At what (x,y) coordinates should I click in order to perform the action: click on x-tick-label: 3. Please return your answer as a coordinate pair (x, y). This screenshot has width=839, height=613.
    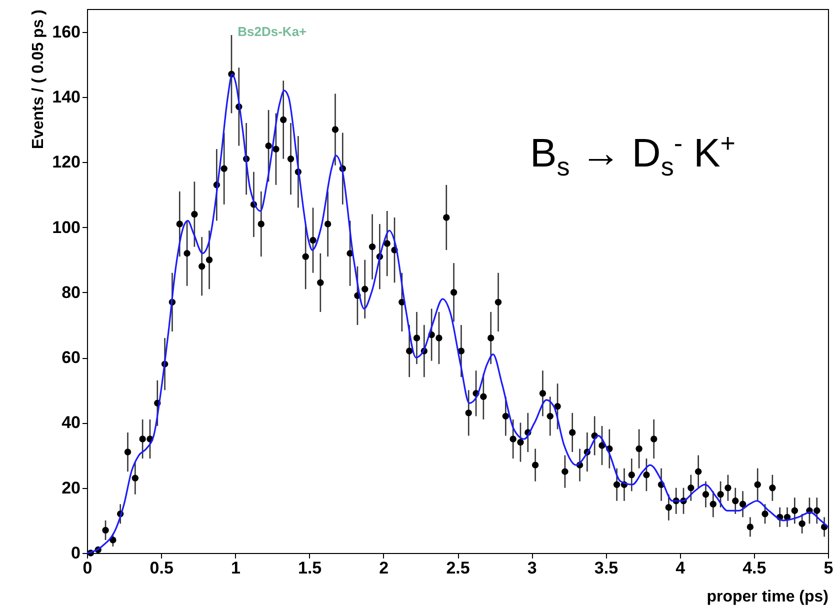
    Looking at the image, I should click on (532, 568).